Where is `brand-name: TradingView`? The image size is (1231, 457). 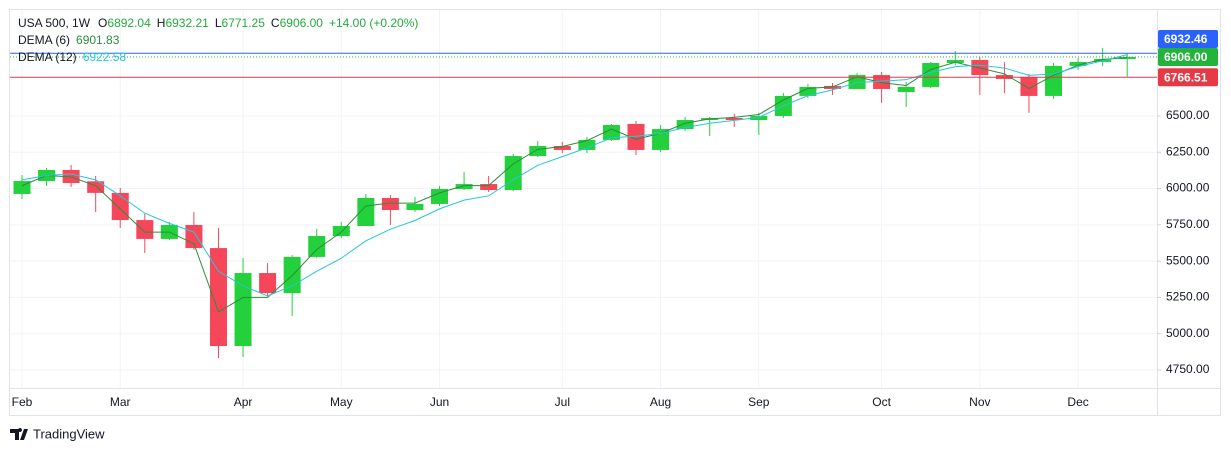
brand-name: TradingView is located at coordinates (69, 433).